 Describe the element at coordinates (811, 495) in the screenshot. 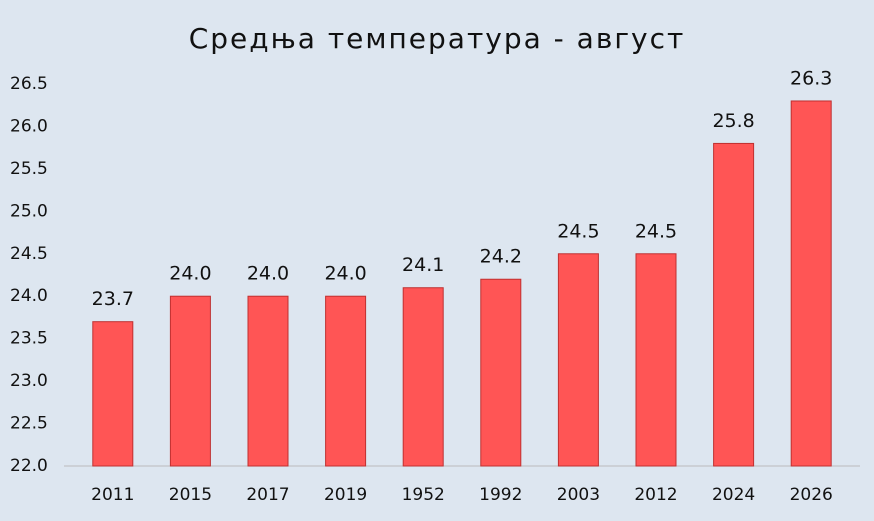

I see `x-tick-label: 2026` at that location.